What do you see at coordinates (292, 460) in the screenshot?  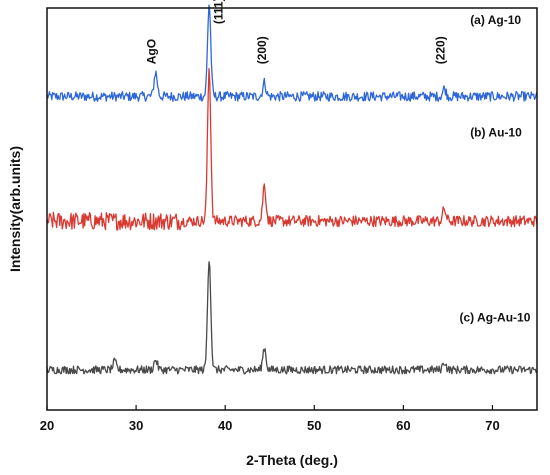 I see `x-axis-title: 2-Theta (deg.)` at bounding box center [292, 460].